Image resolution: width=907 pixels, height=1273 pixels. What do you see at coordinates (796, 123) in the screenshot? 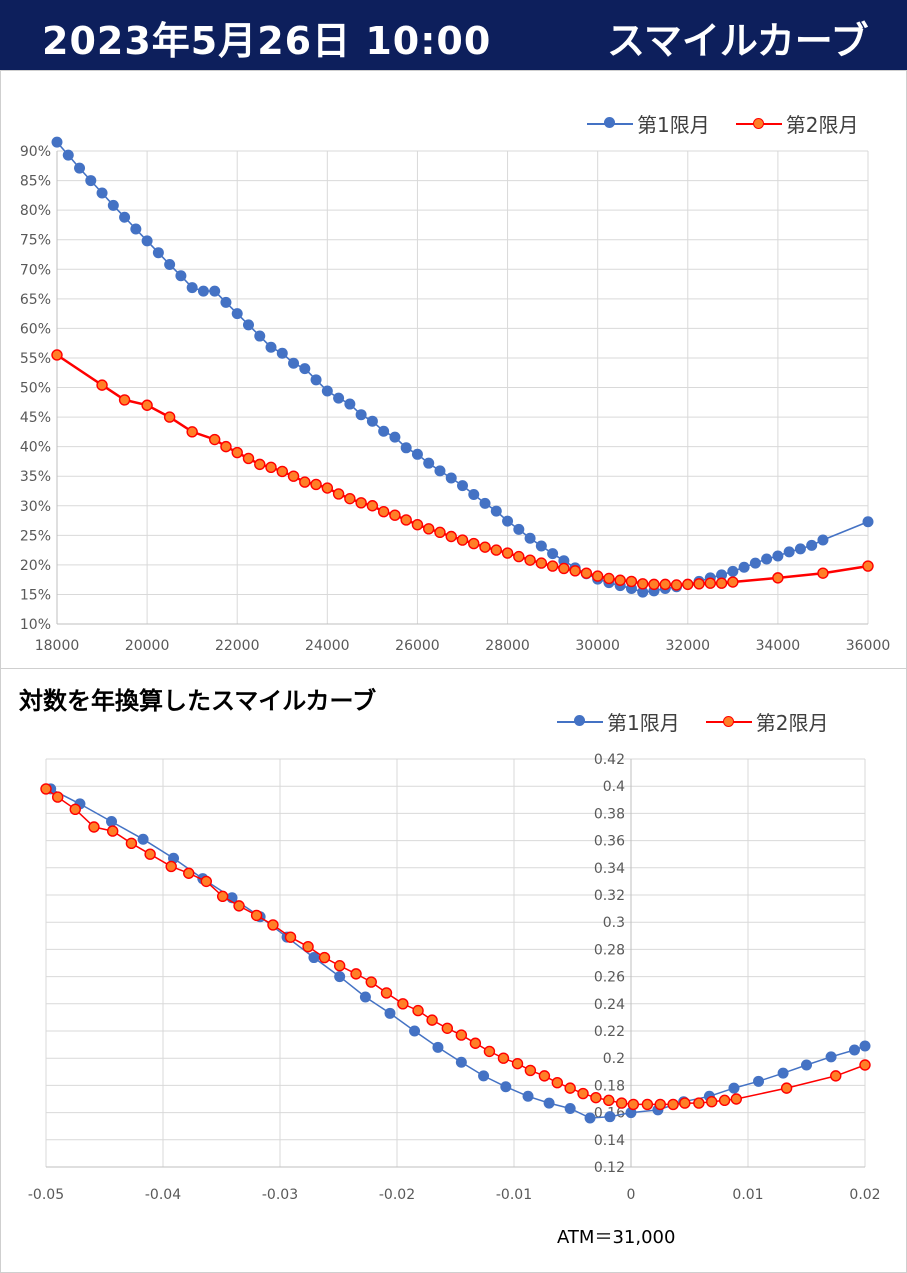
I see `legend-item-series2: 第2限月` at bounding box center [796, 123].